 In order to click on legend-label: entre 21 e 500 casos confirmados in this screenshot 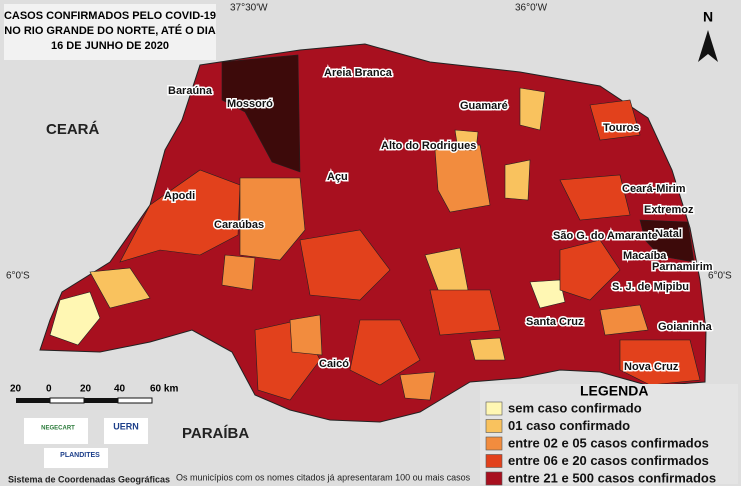, I will do `click(612, 477)`.